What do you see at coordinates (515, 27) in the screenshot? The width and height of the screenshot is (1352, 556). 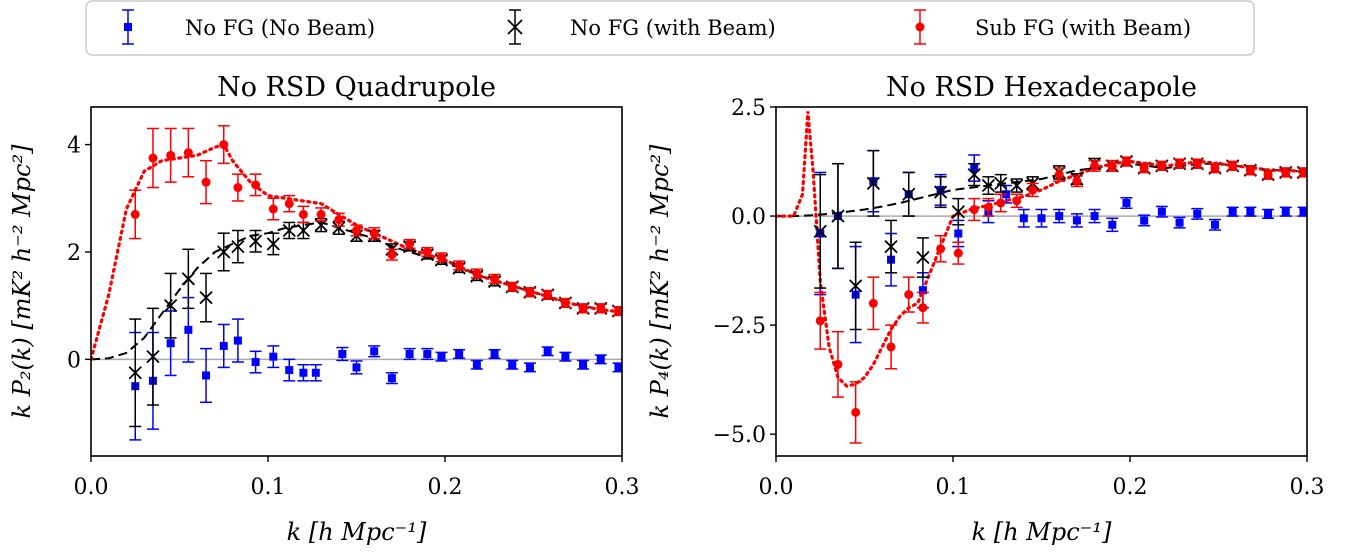 I see `legend-marker-x` at bounding box center [515, 27].